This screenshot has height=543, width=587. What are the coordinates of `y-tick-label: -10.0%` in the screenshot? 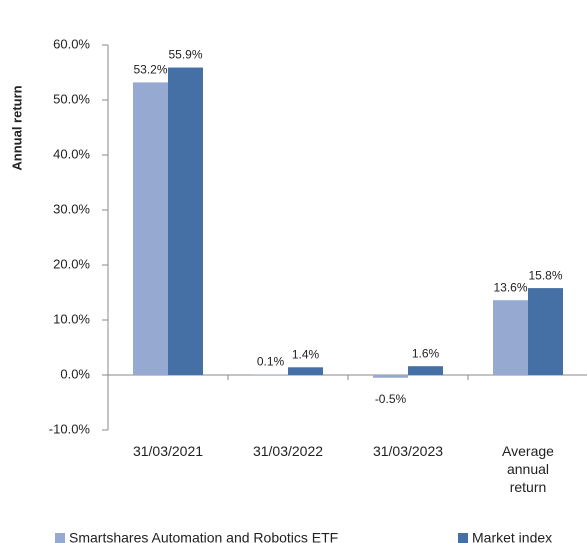 It's located at (70, 428).